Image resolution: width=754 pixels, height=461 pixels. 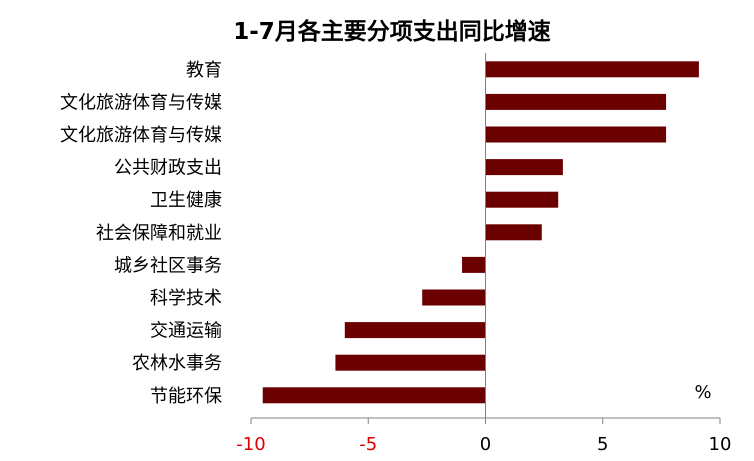 What do you see at coordinates (368, 444) in the screenshot?
I see `x-tick-label-1: -5` at bounding box center [368, 444].